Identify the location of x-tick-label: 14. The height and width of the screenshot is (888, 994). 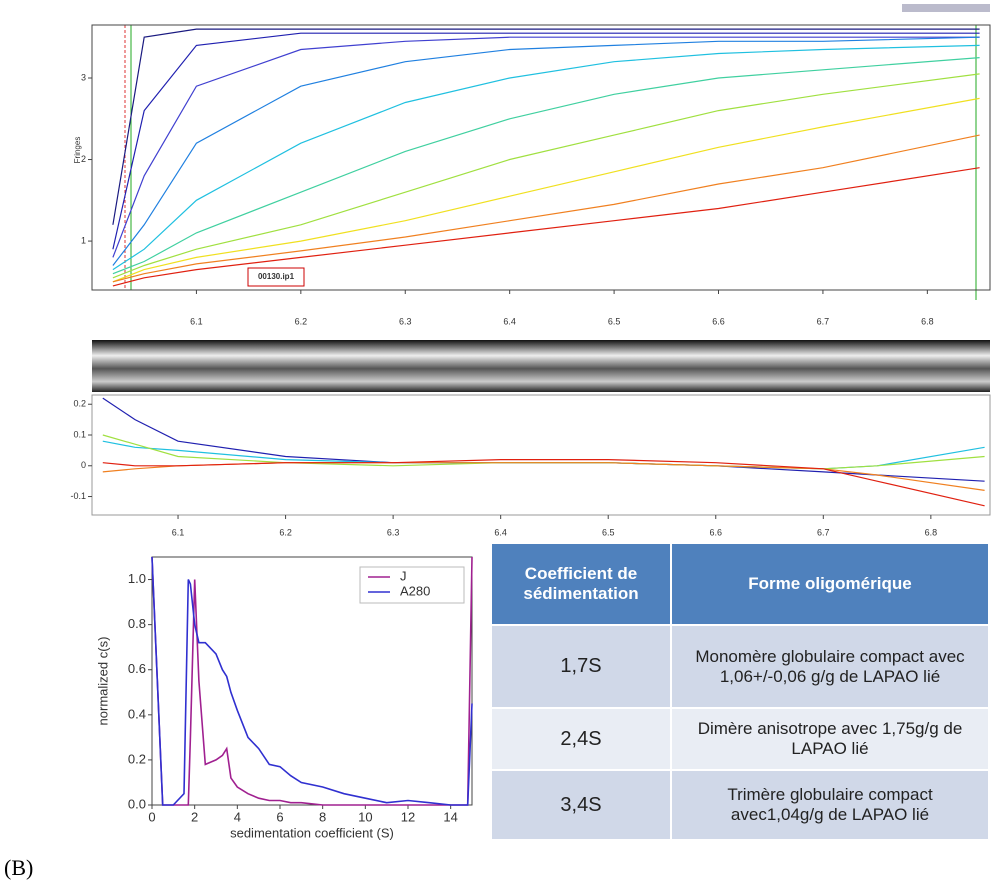
(450, 816).